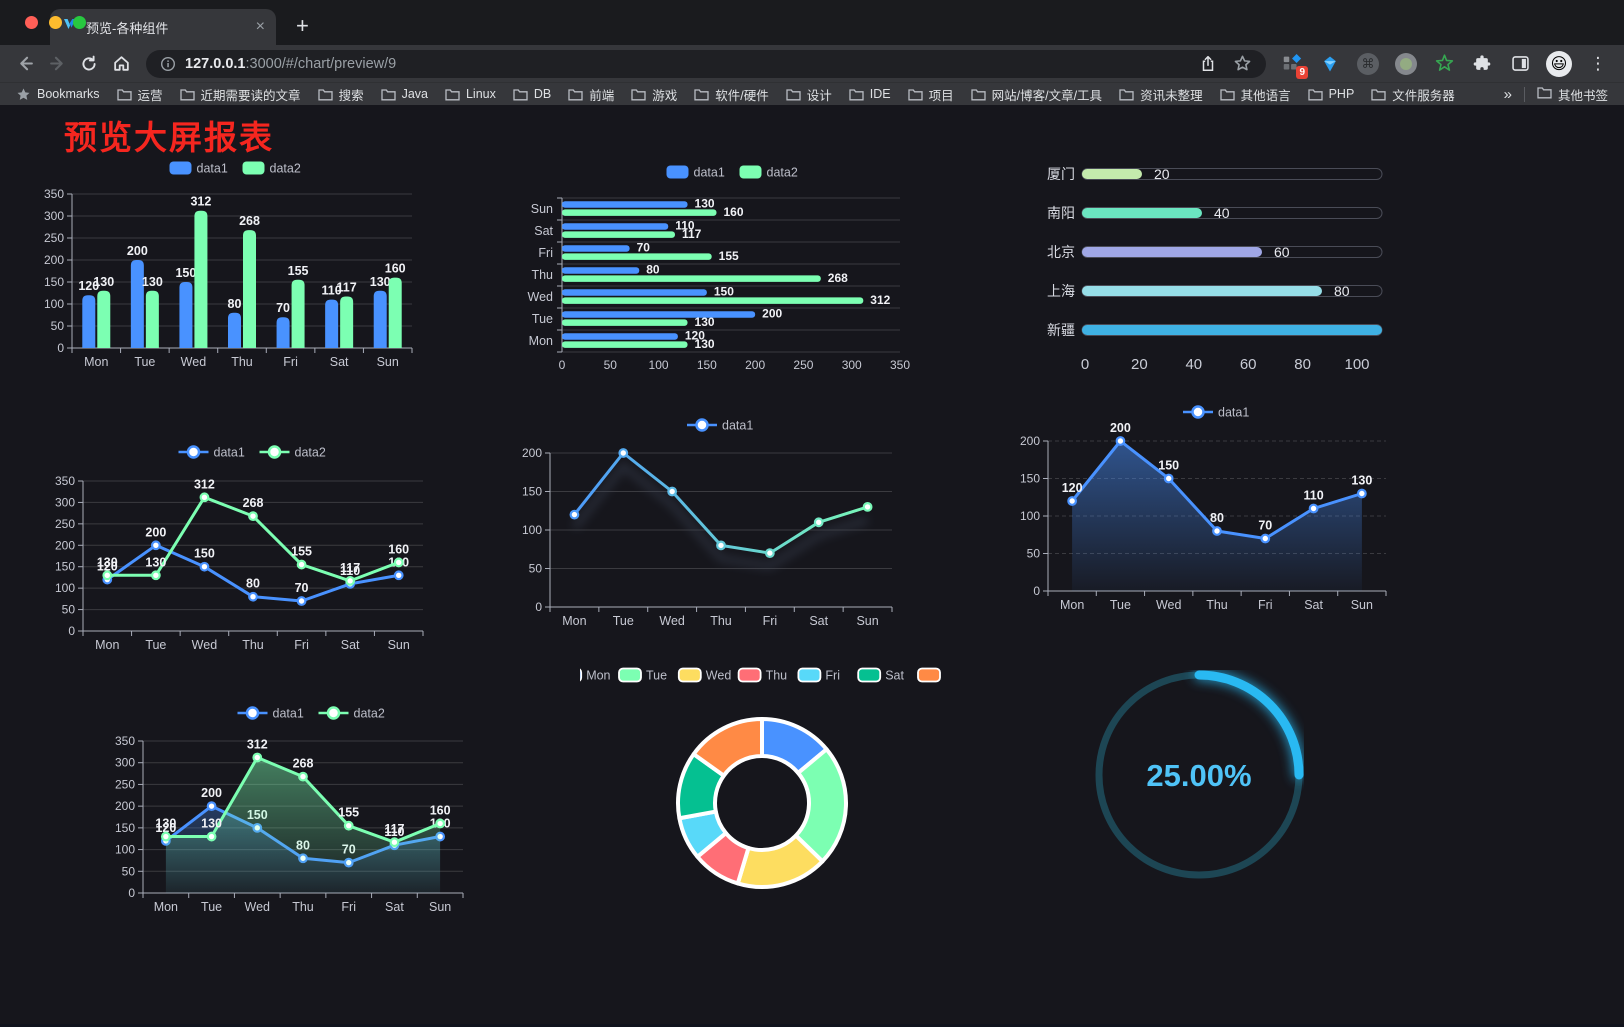 The image size is (1624, 1027). Describe the element at coordinates (1598, 63) in the screenshot. I see `browser-menu-icon: ⋮` at that location.